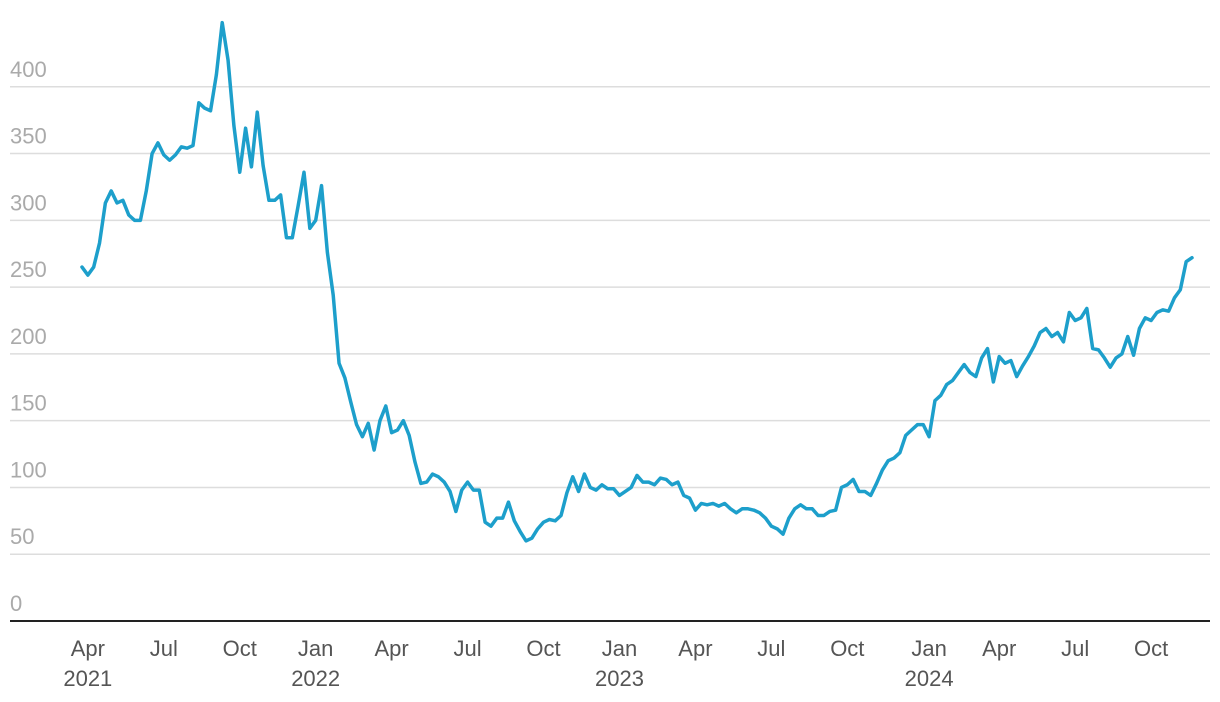  What do you see at coordinates (28, 403) in the screenshot?
I see `y-tick-label: 150` at bounding box center [28, 403].